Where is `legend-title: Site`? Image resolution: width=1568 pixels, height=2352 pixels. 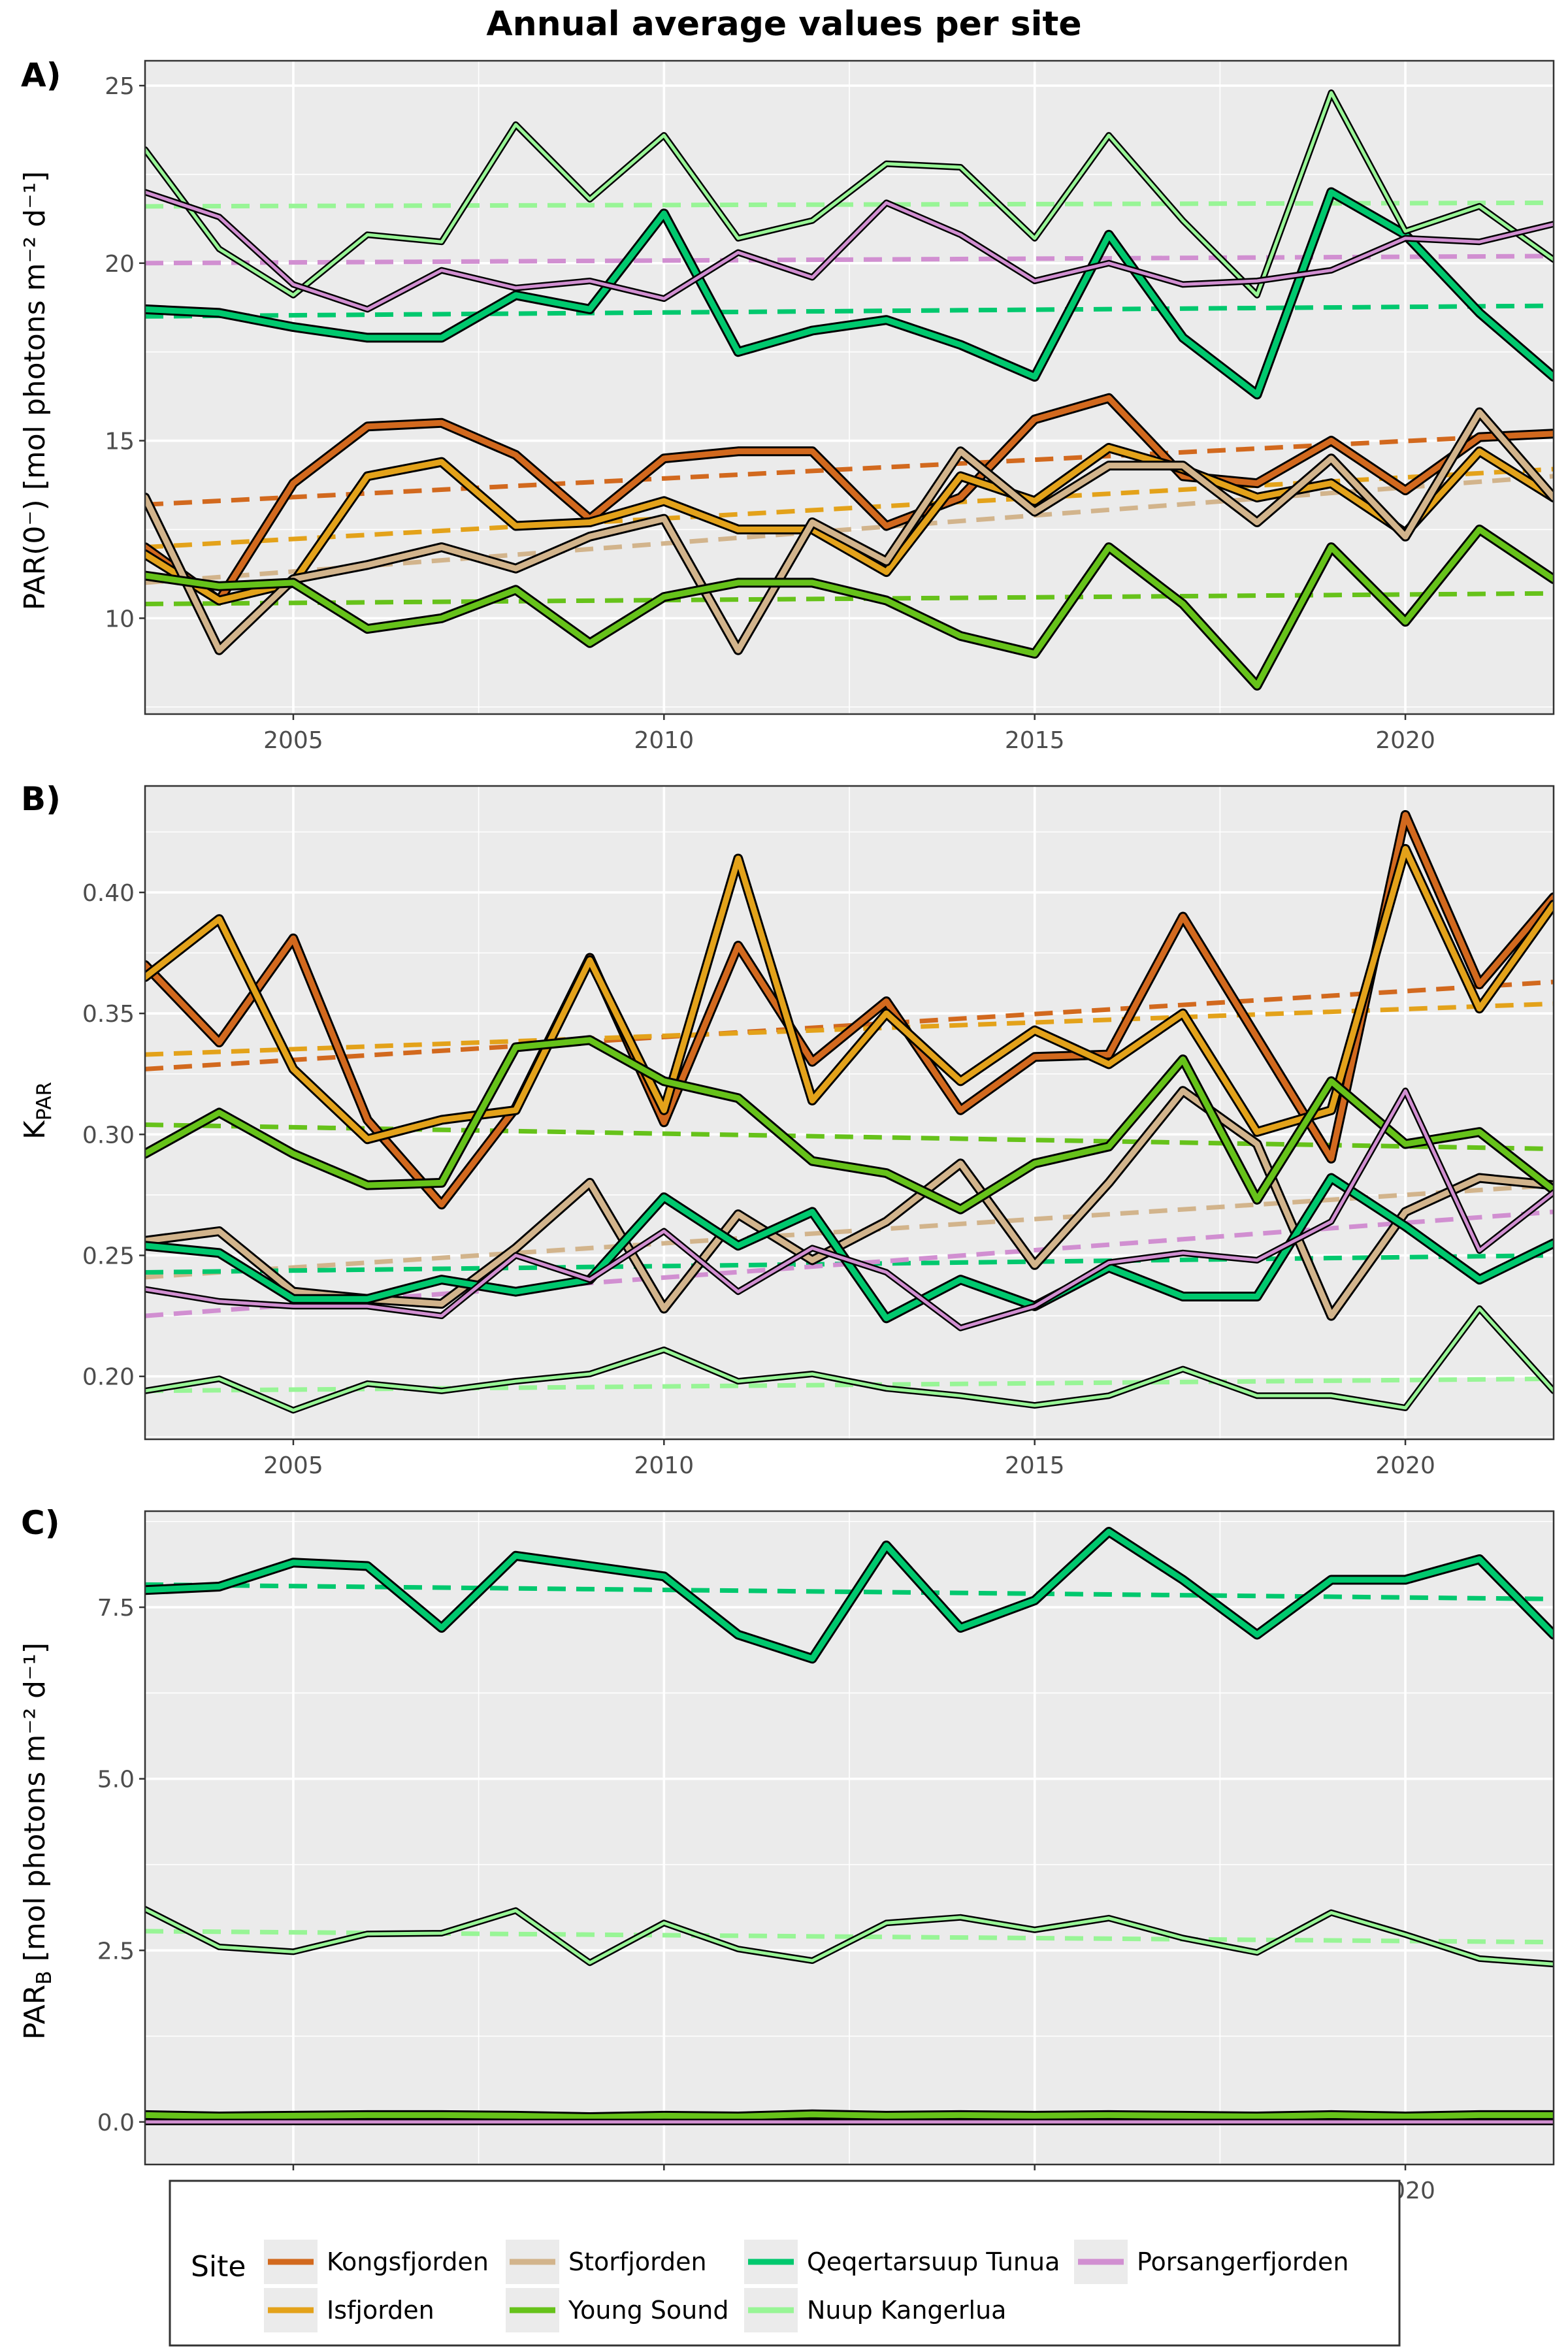 legend-title: Site is located at coordinates (218, 2266).